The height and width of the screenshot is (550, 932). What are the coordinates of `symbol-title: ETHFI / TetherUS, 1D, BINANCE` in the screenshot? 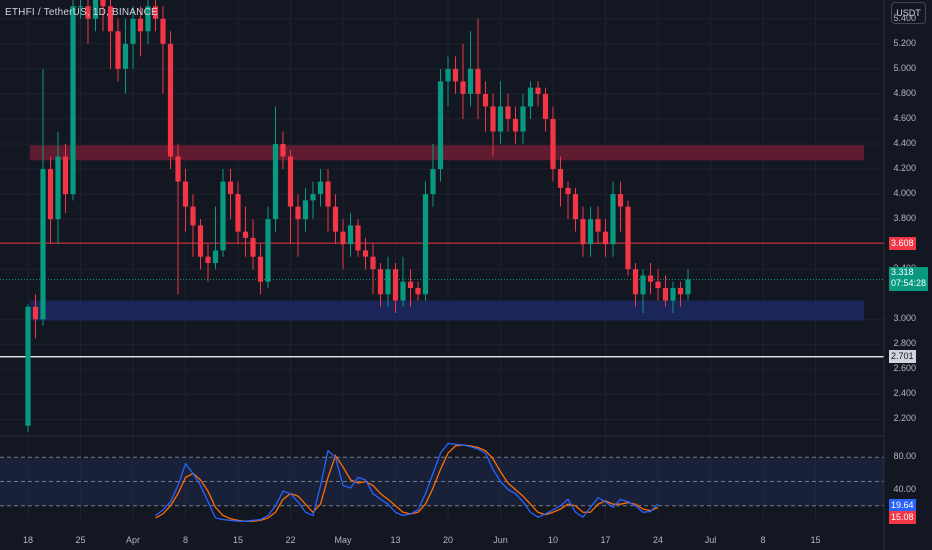 It's located at (81, 12).